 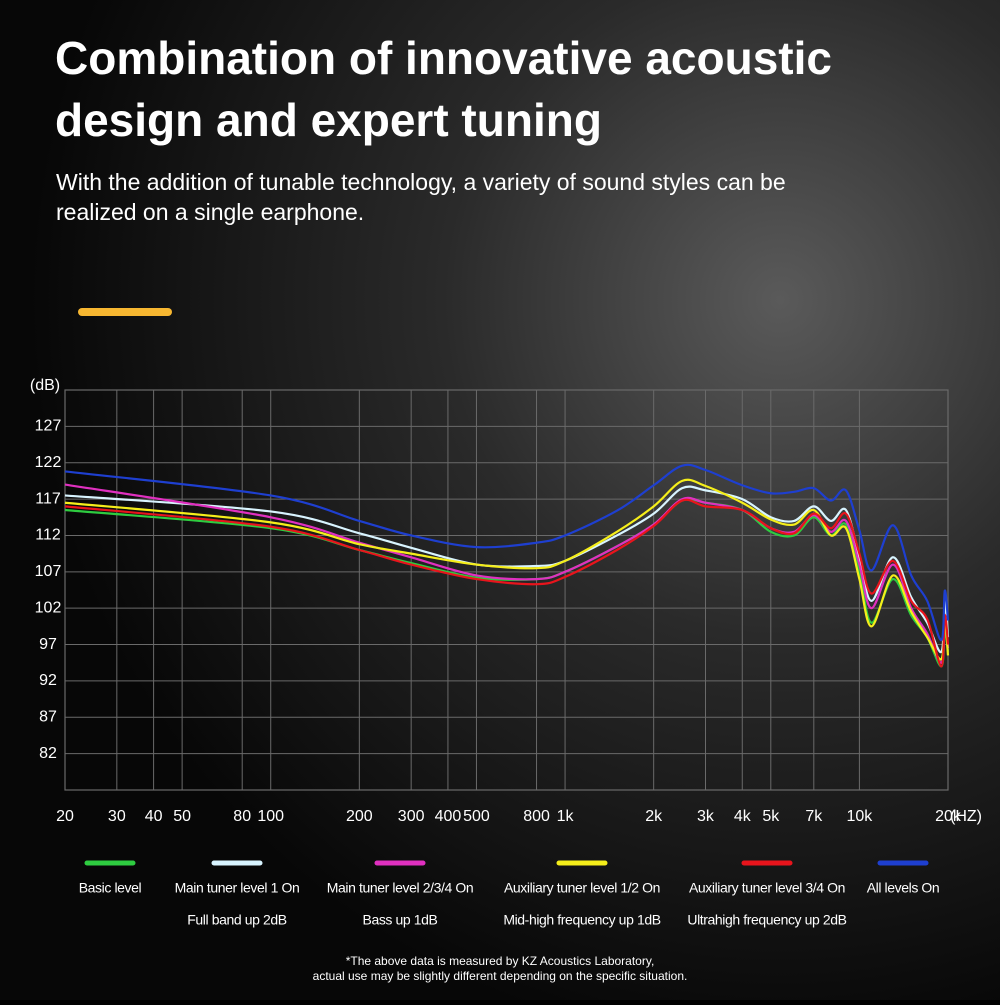 What do you see at coordinates (48, 644) in the screenshot?
I see `y-tick-label: 97` at bounding box center [48, 644].